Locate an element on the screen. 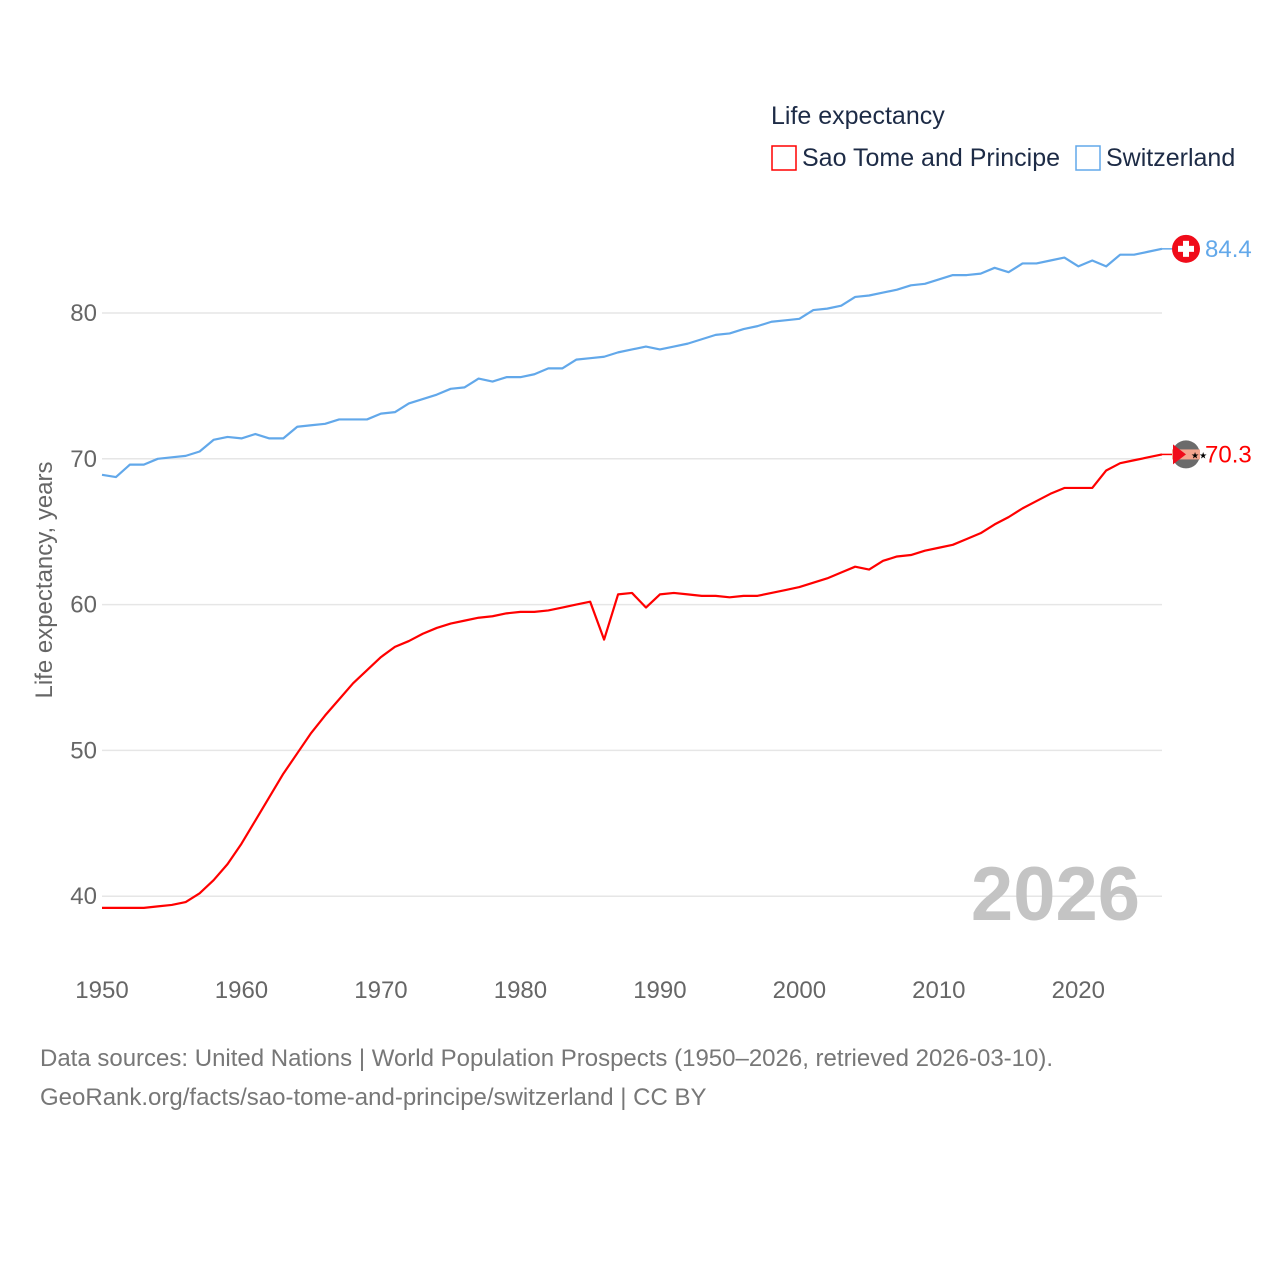 Image resolution: width=1280 pixels, height=1280 pixels. legend-label: Sao Tome and Principe is located at coordinates (931, 158).